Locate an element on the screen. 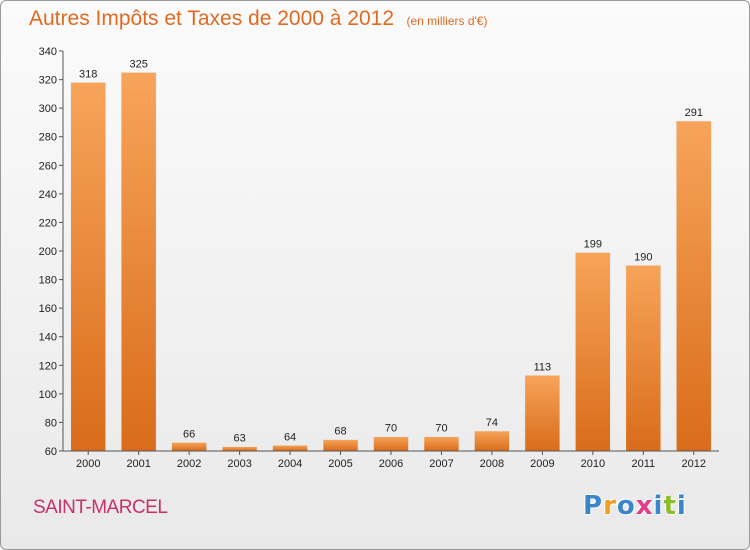  x-tick-label: 2001 is located at coordinates (138, 464).